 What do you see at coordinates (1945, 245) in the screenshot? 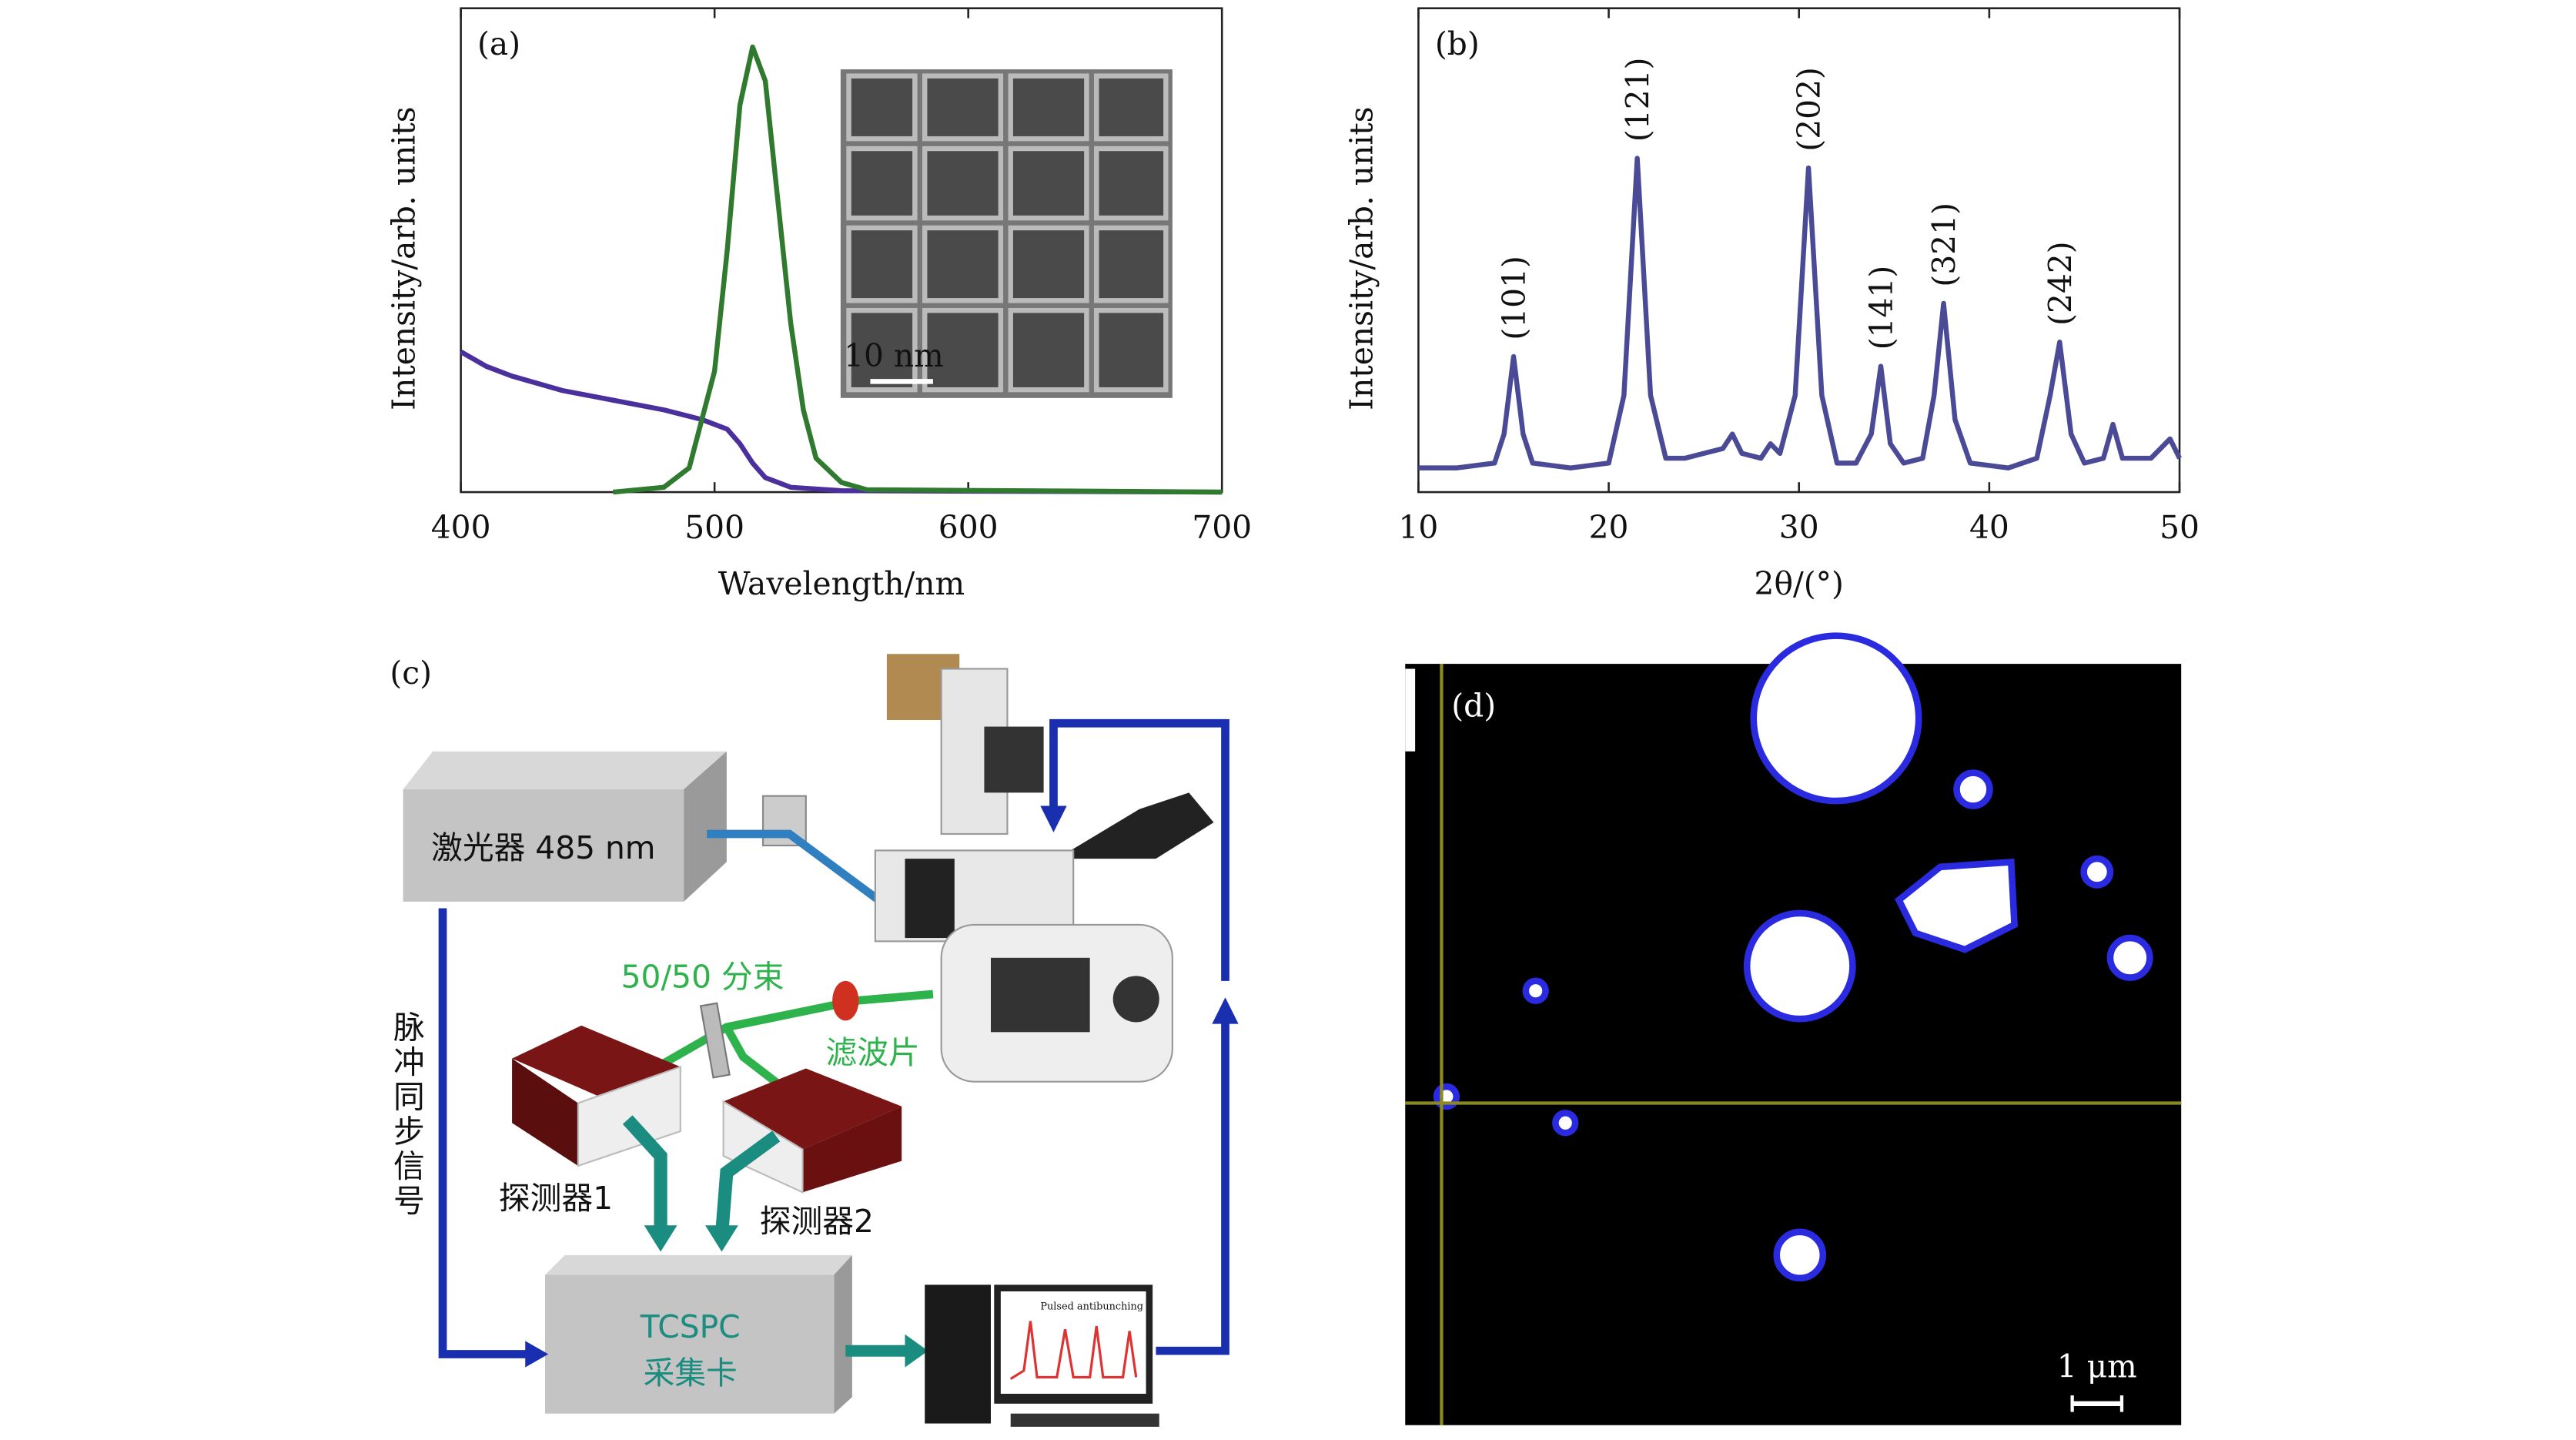
I see `peak-label: (321)` at bounding box center [1945, 245].